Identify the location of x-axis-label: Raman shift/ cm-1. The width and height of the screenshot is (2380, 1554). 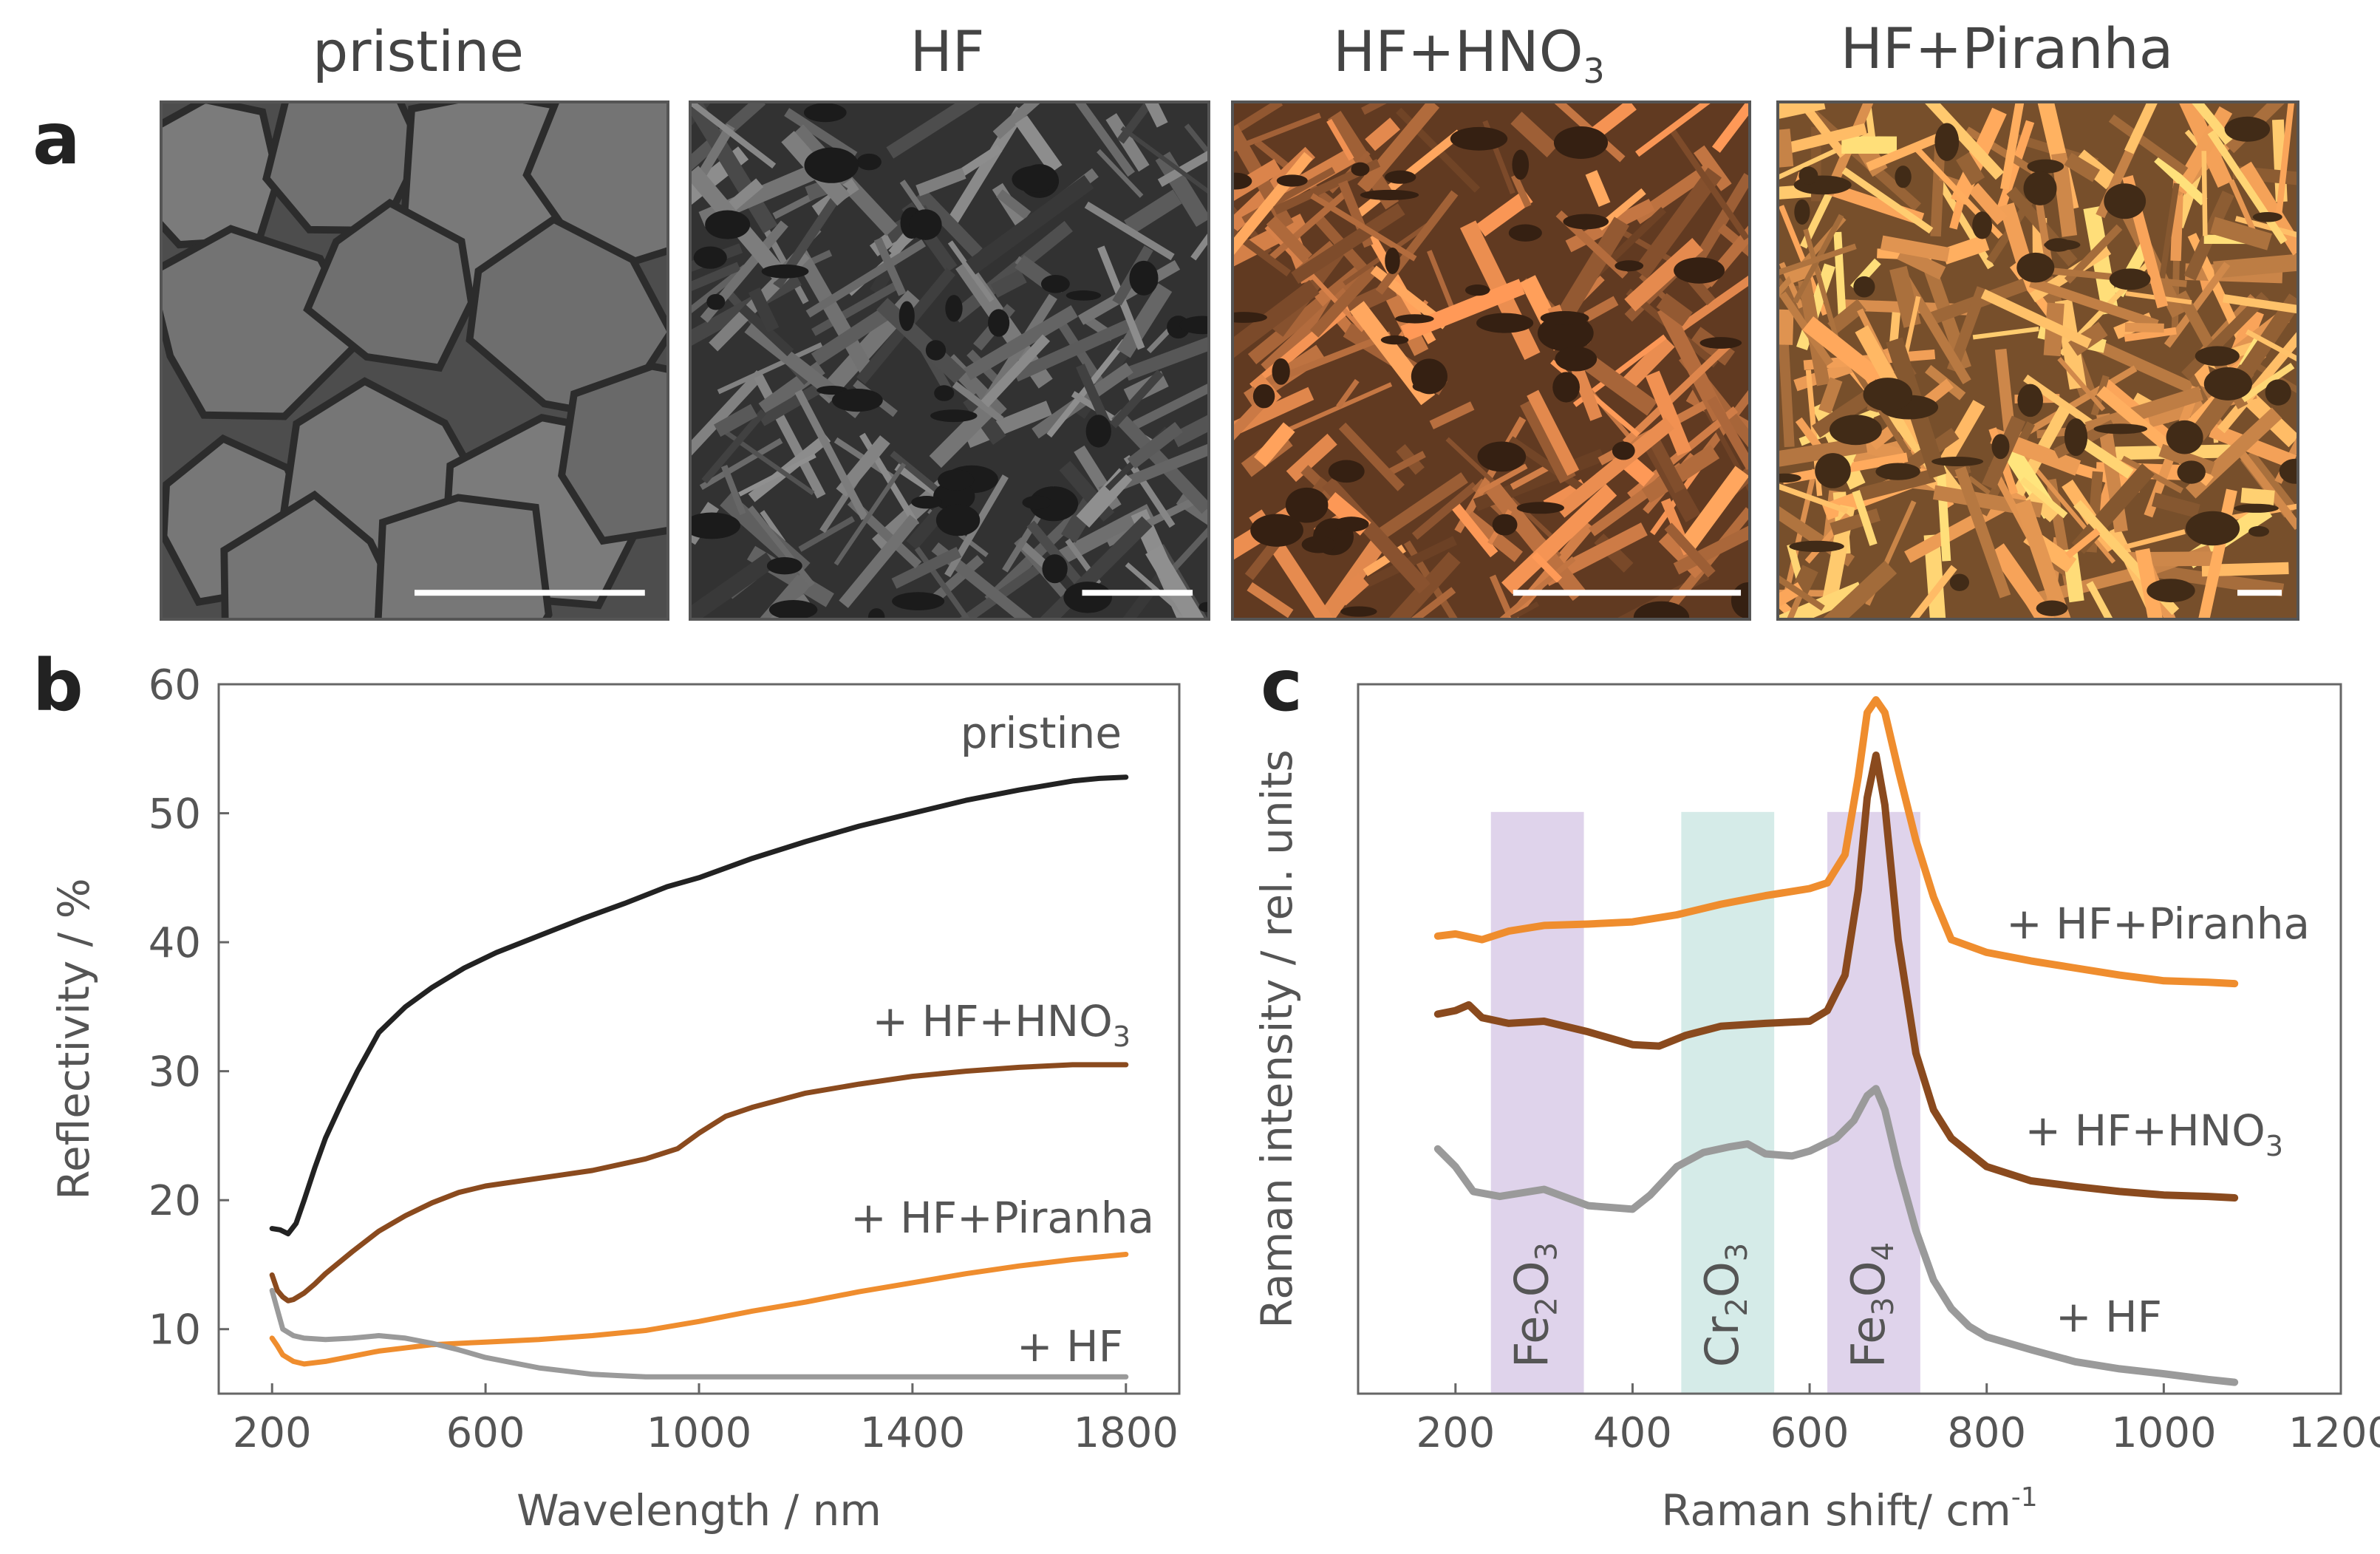
(1849, 1509).